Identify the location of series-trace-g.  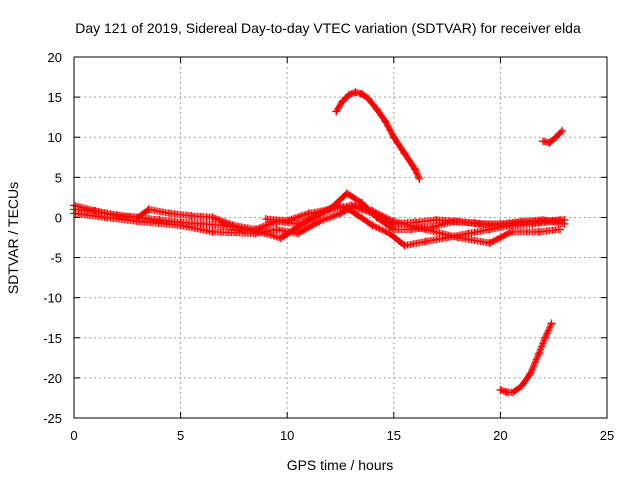
(553, 136).